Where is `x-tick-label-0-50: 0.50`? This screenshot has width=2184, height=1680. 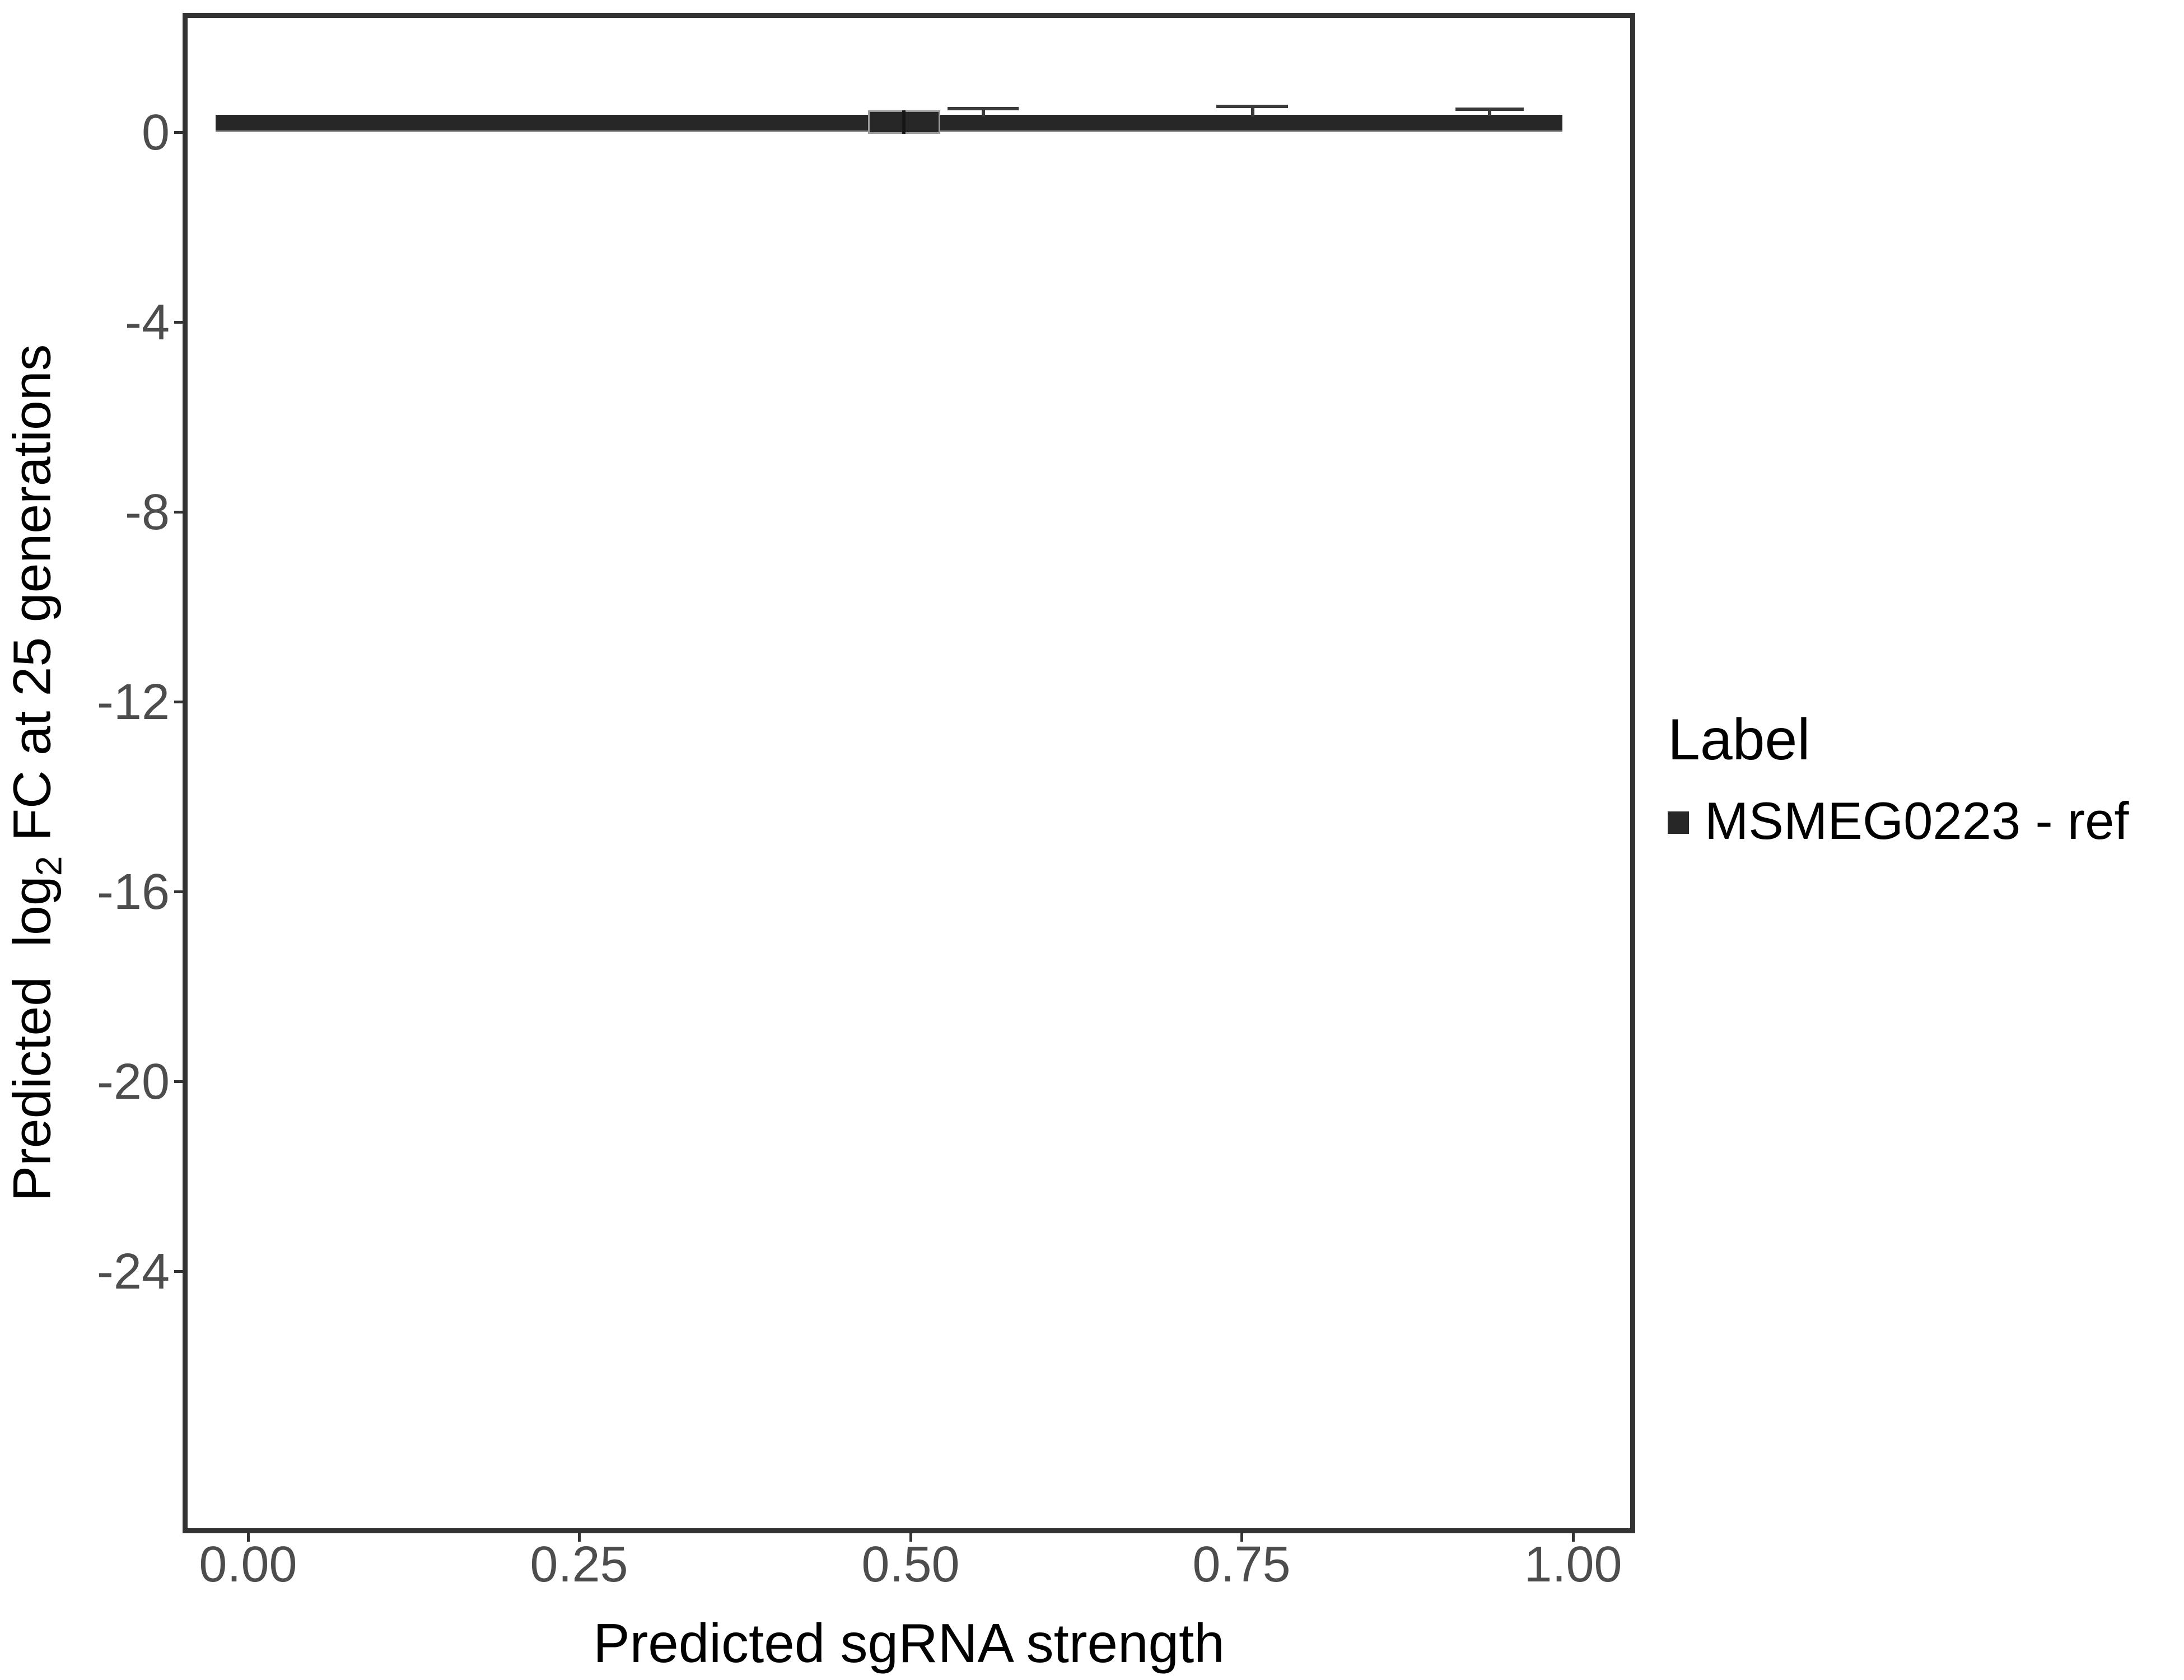
x-tick-label-0-50: 0.50 is located at coordinates (911, 1565).